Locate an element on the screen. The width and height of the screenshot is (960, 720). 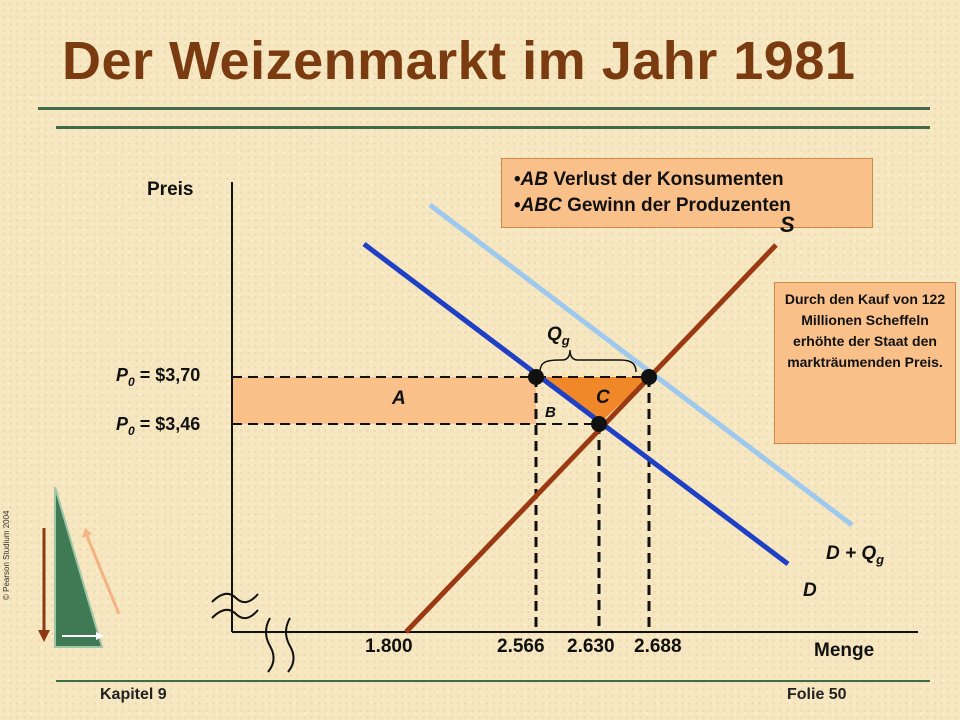
legend-line-consumer-loss: •AB Verlust der Konsumenten is located at coordinates (649, 179).